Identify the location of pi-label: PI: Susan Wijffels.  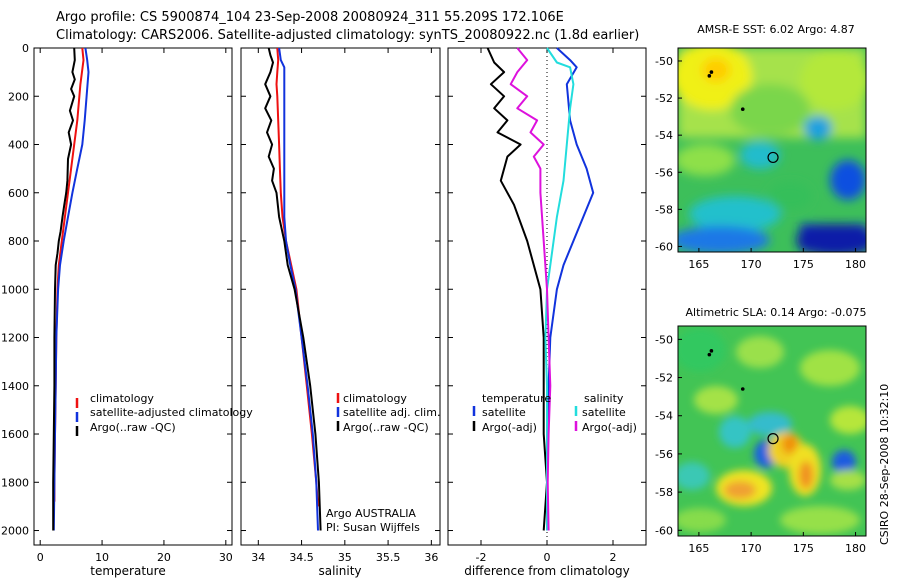
(373, 527).